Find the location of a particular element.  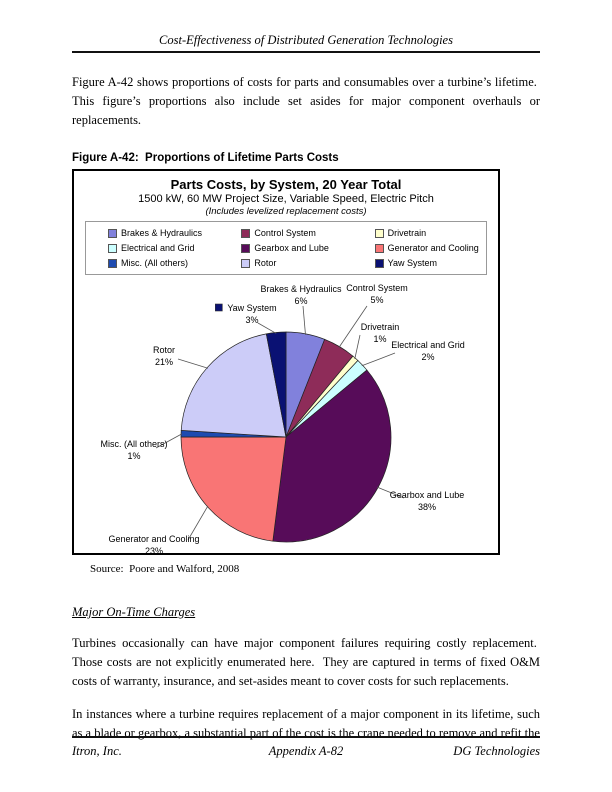

pie-label-2: Drivetrain 1% is located at coordinates (380, 333).